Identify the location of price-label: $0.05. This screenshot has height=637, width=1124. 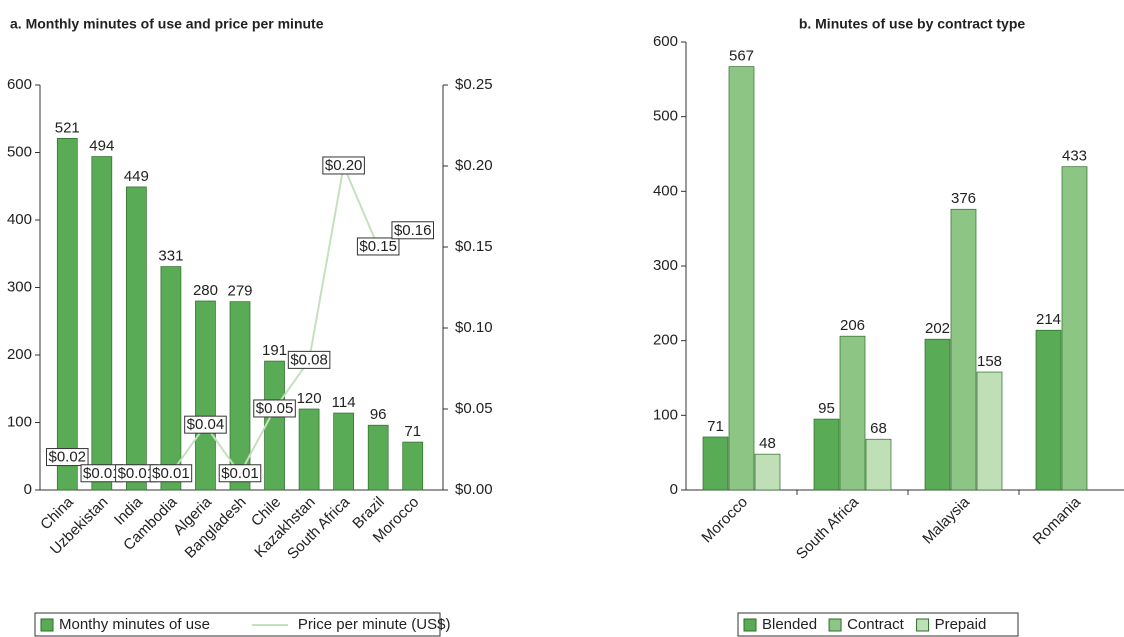
(275, 408).